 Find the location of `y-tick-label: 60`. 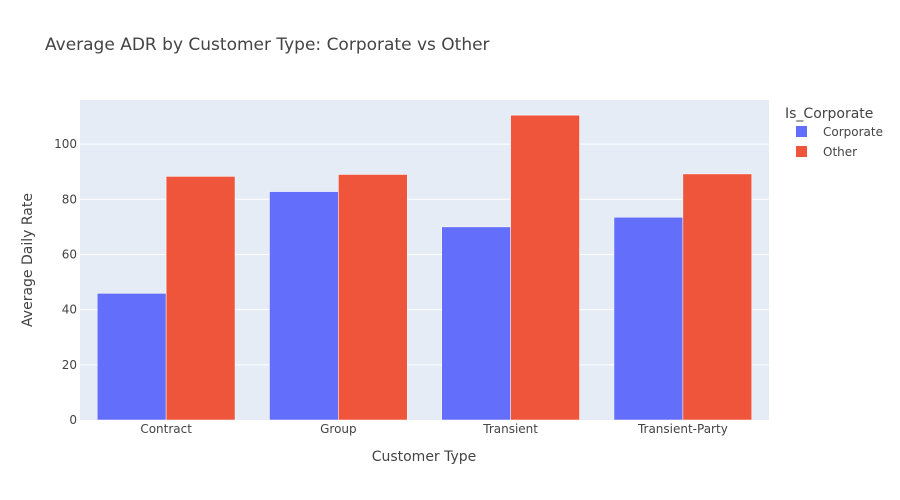

y-tick-label: 60 is located at coordinates (69, 254).